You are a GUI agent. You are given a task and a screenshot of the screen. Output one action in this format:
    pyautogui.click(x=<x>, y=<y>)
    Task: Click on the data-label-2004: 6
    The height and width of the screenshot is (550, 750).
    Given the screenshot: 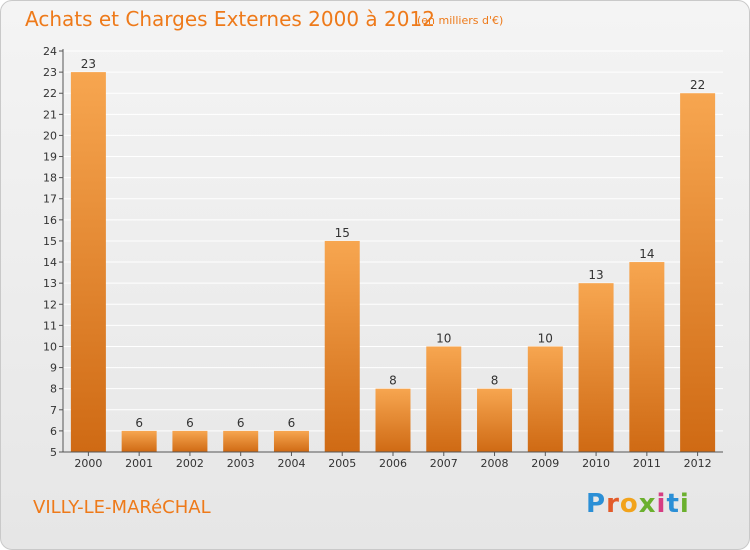 What is the action you would take?
    pyautogui.click(x=292, y=423)
    